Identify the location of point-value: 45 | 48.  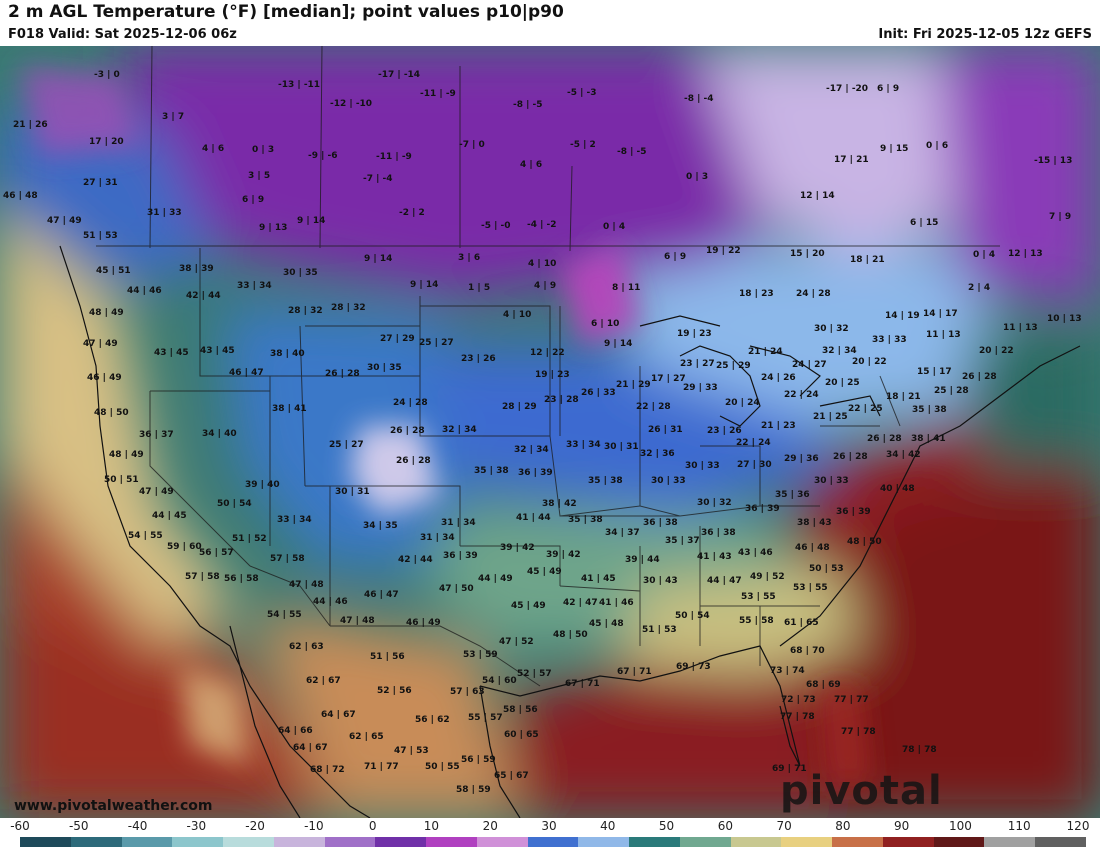
(606, 624).